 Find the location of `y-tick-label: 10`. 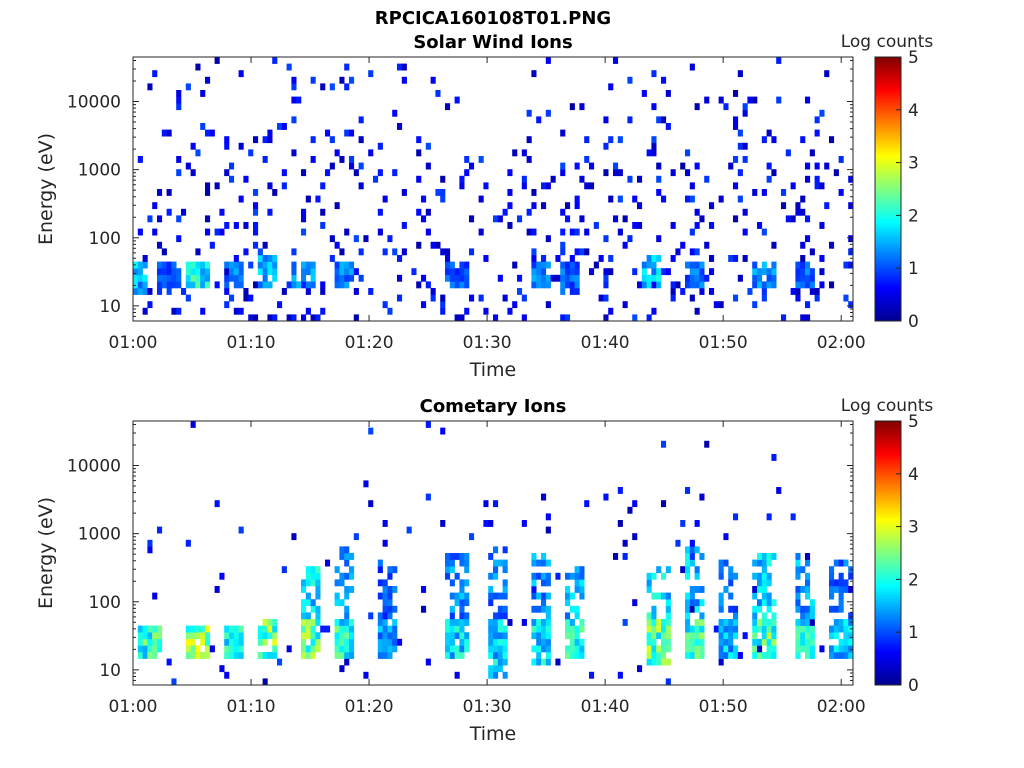

y-tick-label: 10 is located at coordinates (110, 307).